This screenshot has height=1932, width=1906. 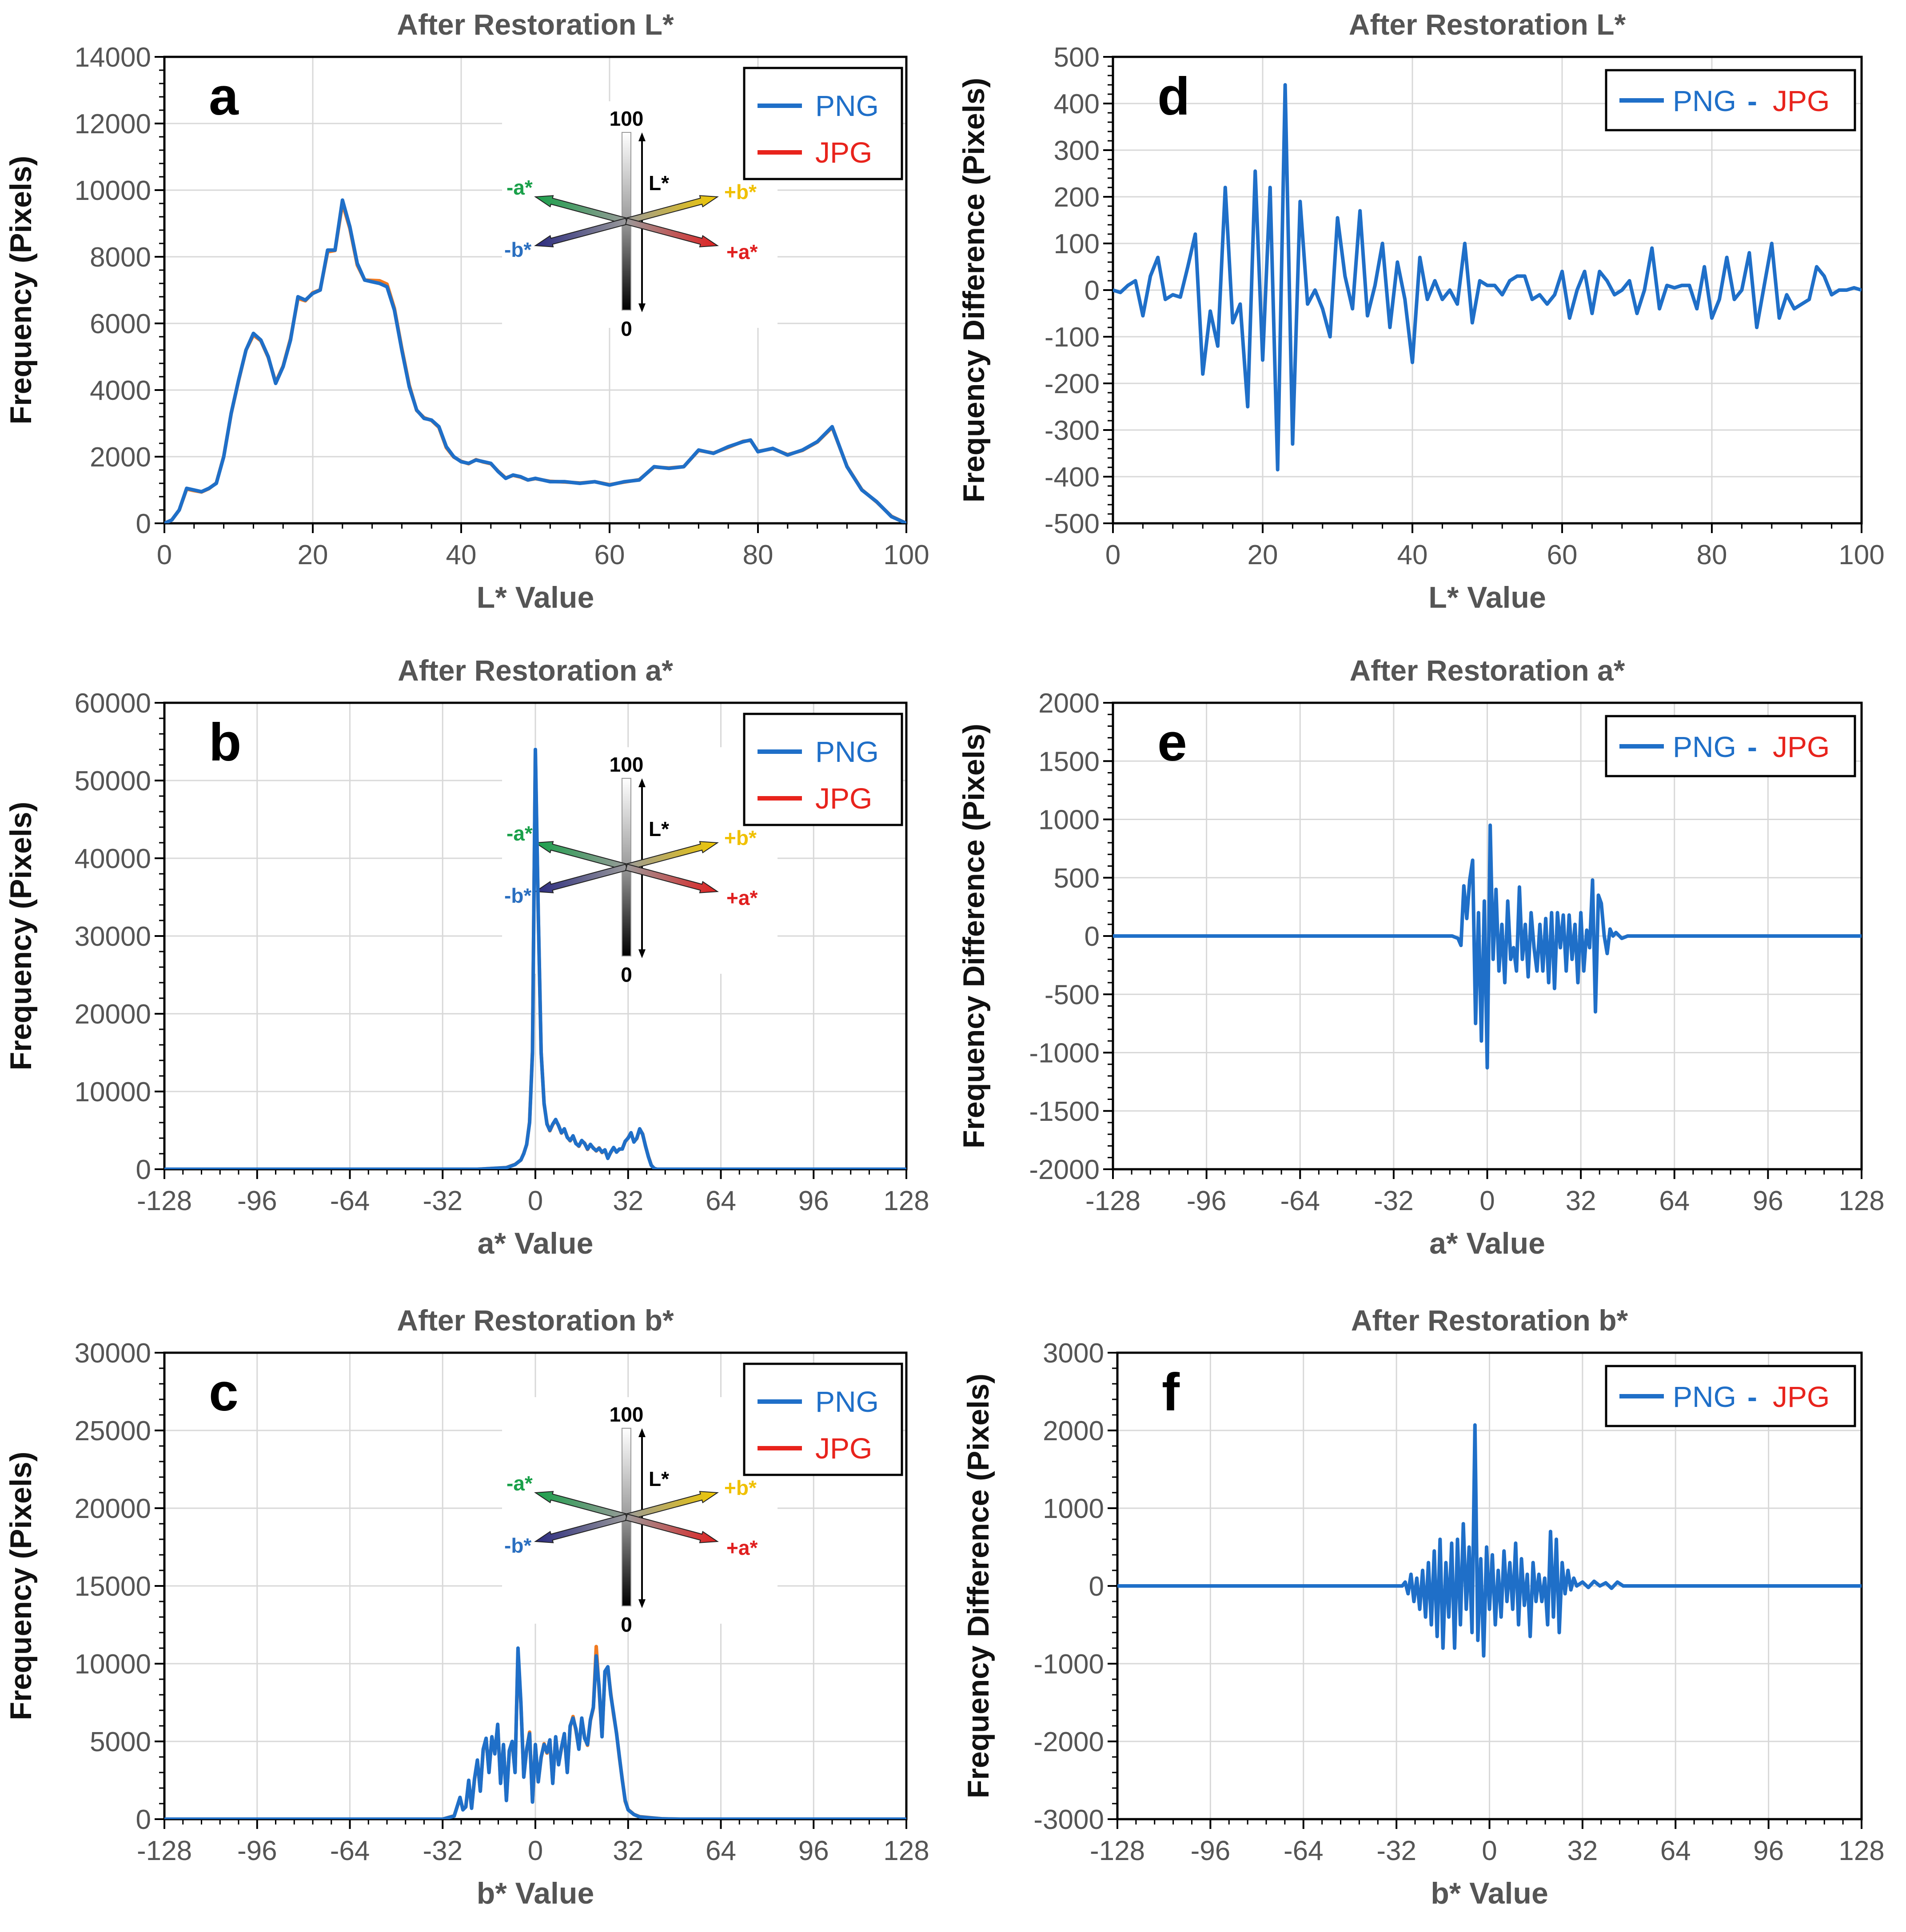 I want to click on plot-frame, so click(x=535, y=291).